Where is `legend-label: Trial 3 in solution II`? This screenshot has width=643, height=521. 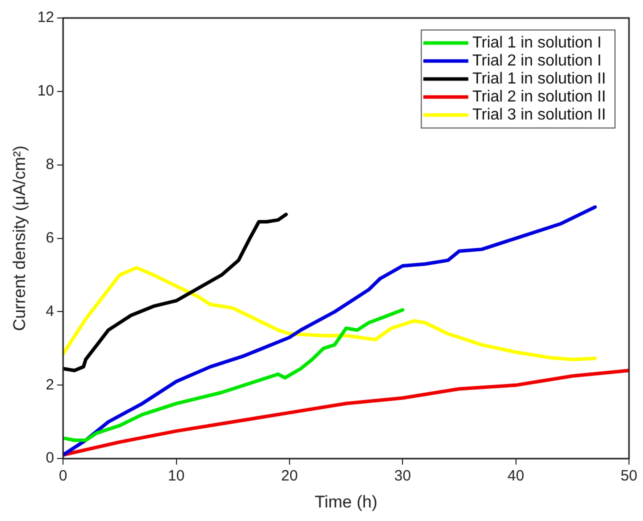
legend-label: Trial 3 in solution II is located at coordinates (539, 115).